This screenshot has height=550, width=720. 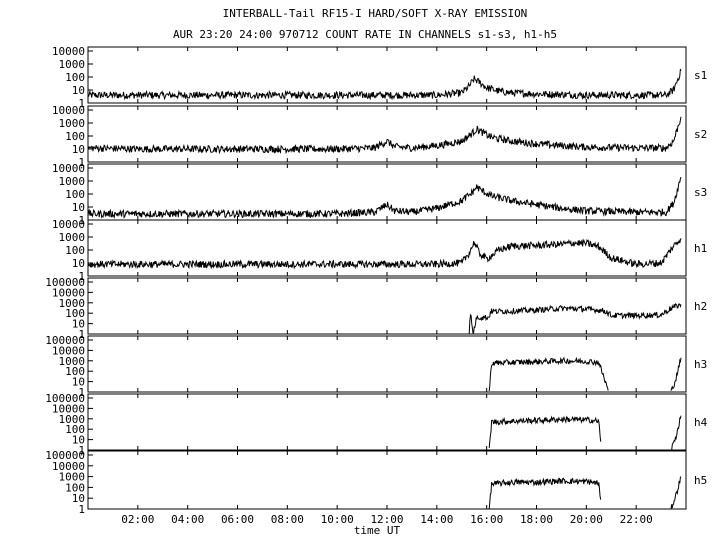 What do you see at coordinates (636, 519) in the screenshot?
I see `x-tick-label: 22:00` at bounding box center [636, 519].